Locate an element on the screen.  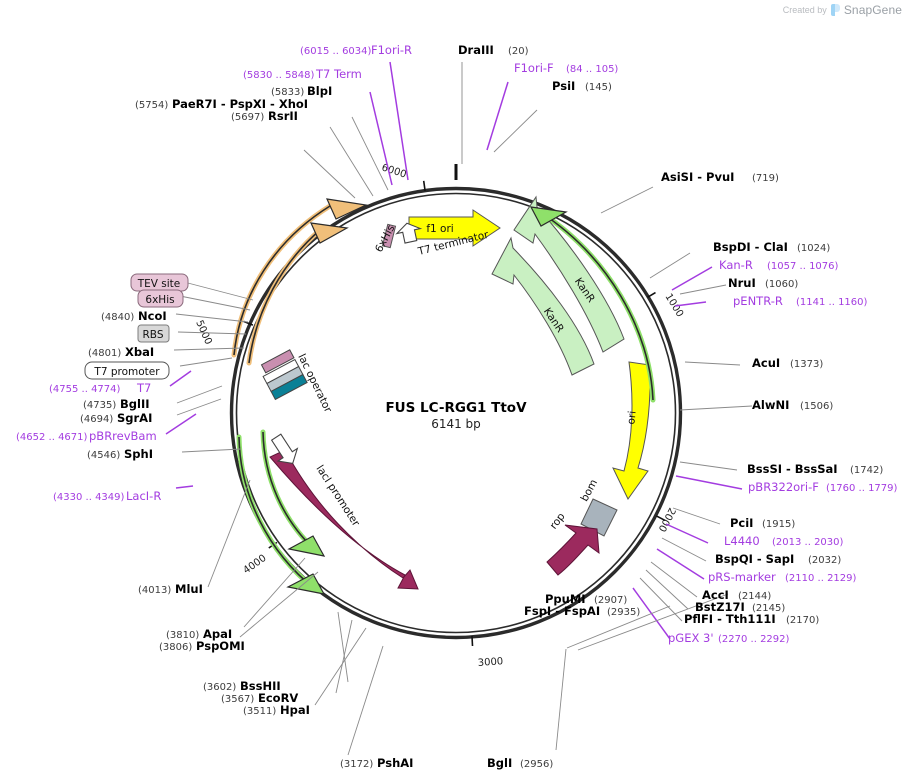
label-pspomi: (3806) PspOMI is located at coordinates (202, 646).